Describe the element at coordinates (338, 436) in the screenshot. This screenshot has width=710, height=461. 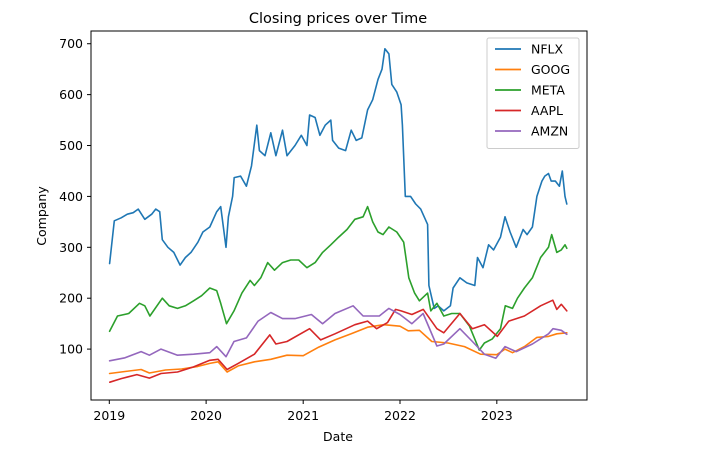
I see `x-axis-label: Date` at that location.